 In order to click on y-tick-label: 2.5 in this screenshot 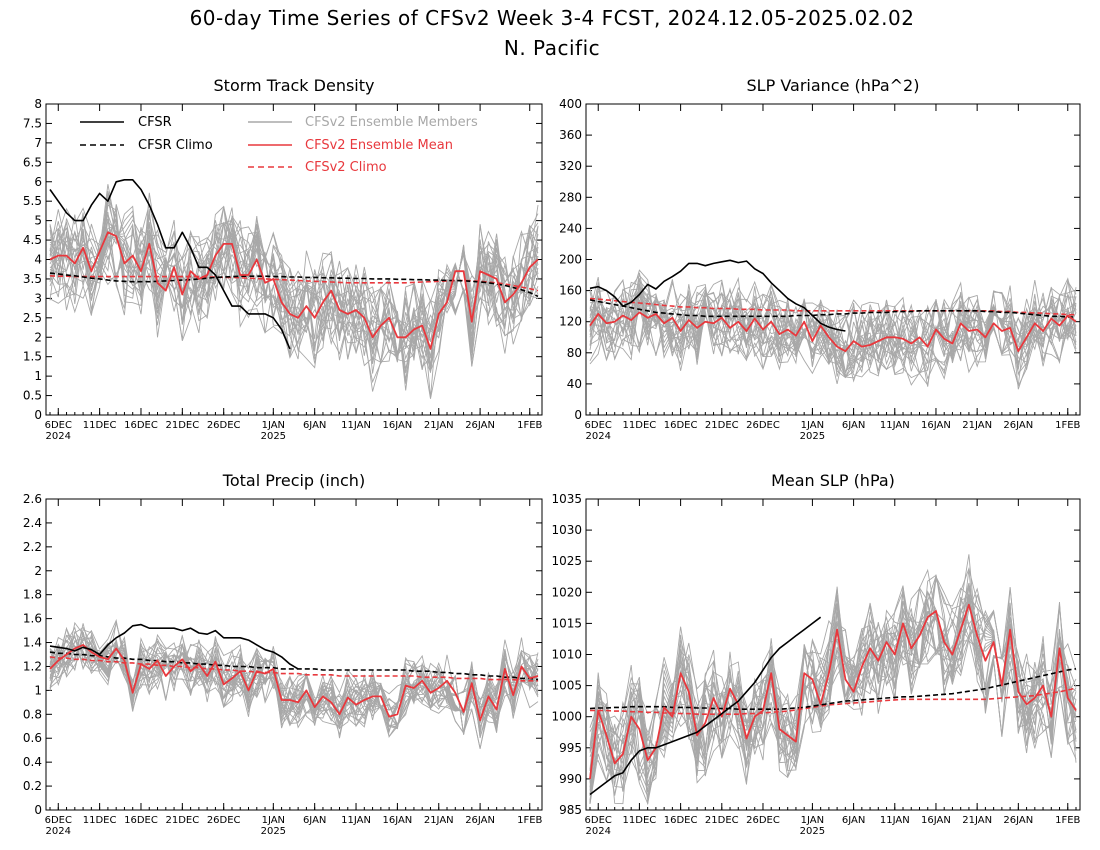, I will do `click(32, 318)`.